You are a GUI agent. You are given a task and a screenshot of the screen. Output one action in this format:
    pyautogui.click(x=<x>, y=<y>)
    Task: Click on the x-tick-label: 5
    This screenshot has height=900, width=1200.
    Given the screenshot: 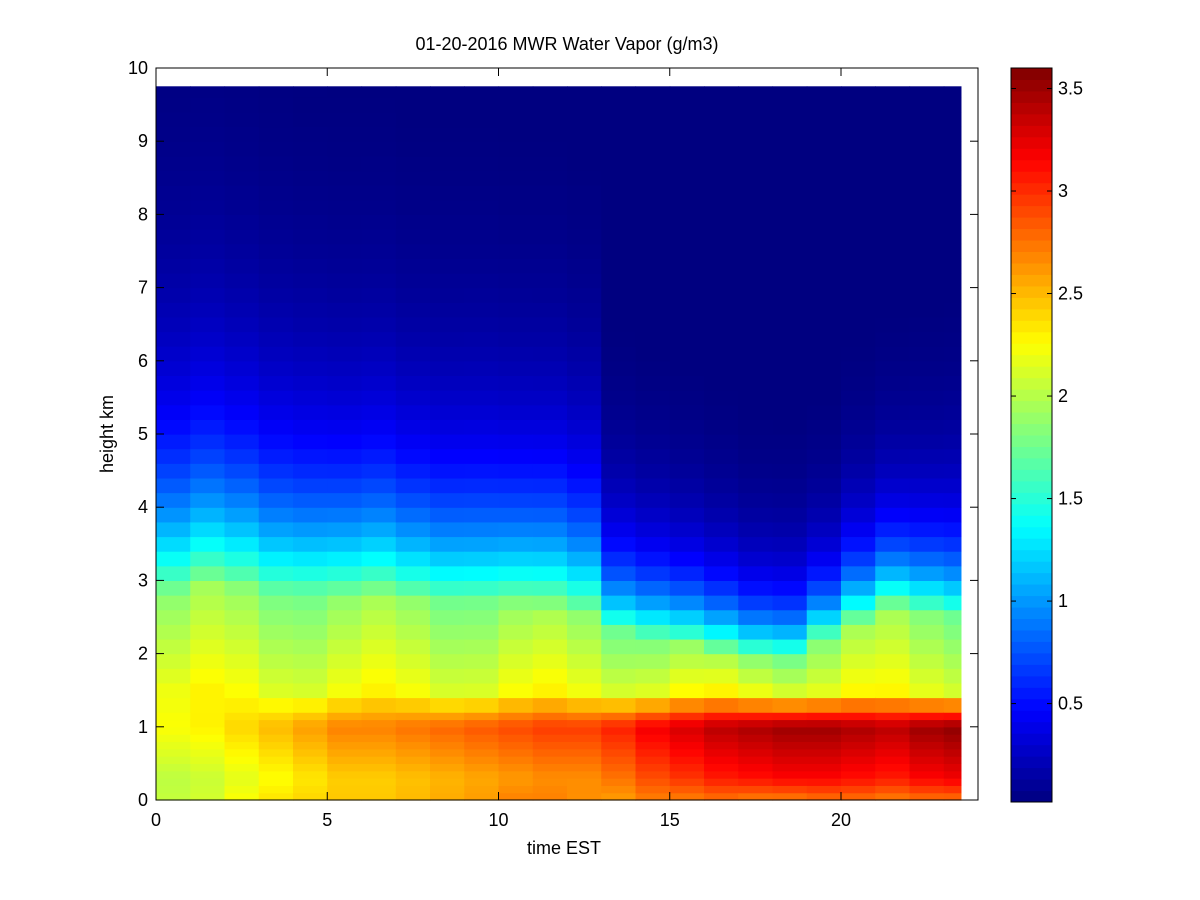 What is the action you would take?
    pyautogui.click(x=327, y=820)
    